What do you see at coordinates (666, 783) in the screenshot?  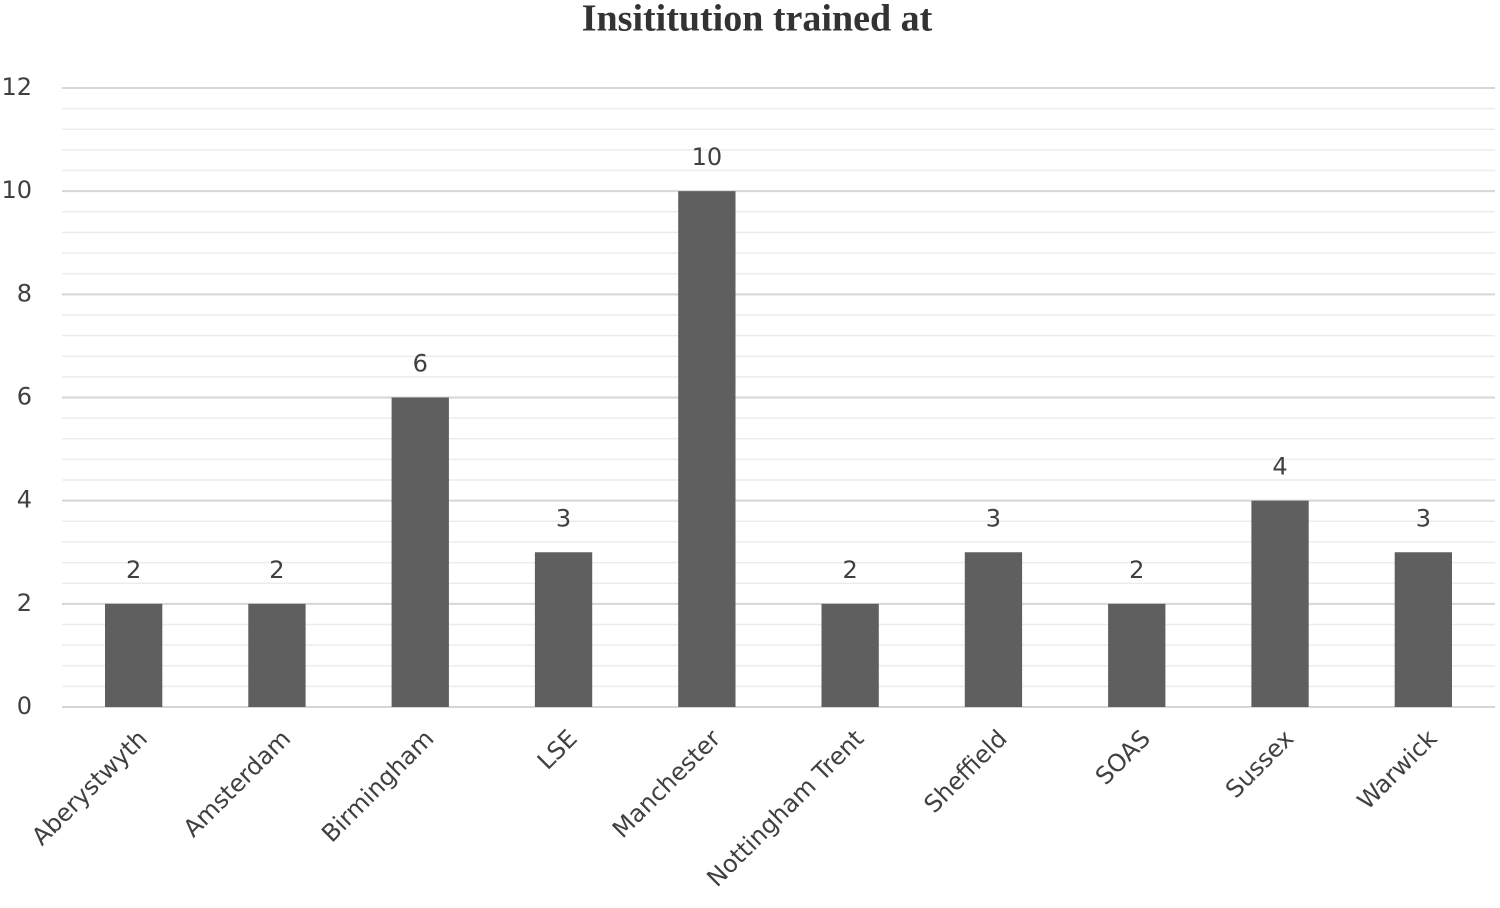 I see `x-tick-label: Manchester` at bounding box center [666, 783].